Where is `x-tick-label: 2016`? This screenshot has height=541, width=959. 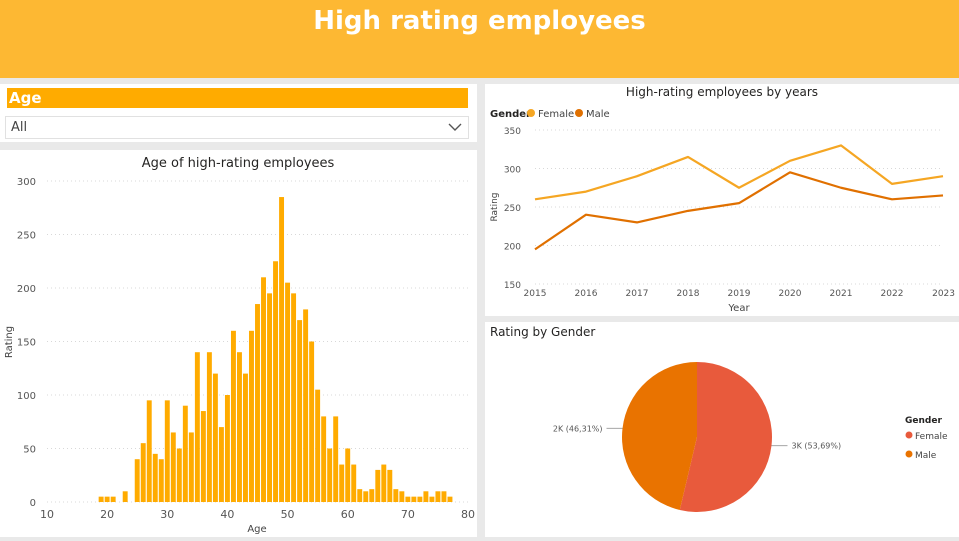
x-tick-label: 2016 is located at coordinates (586, 294).